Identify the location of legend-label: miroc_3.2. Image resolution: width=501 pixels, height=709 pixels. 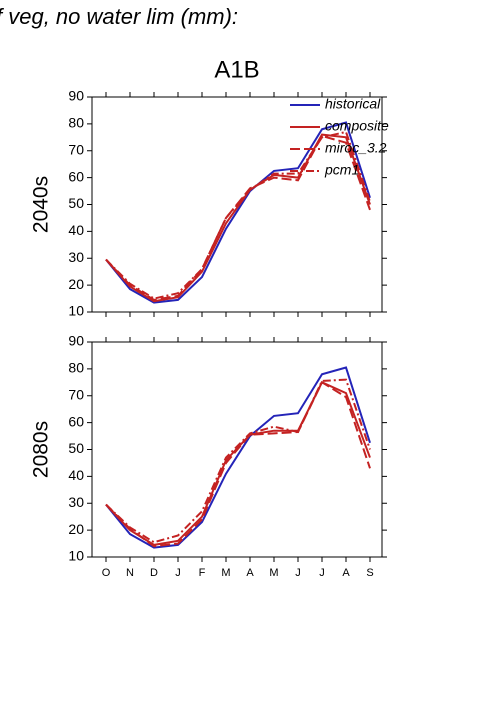
(356, 148).